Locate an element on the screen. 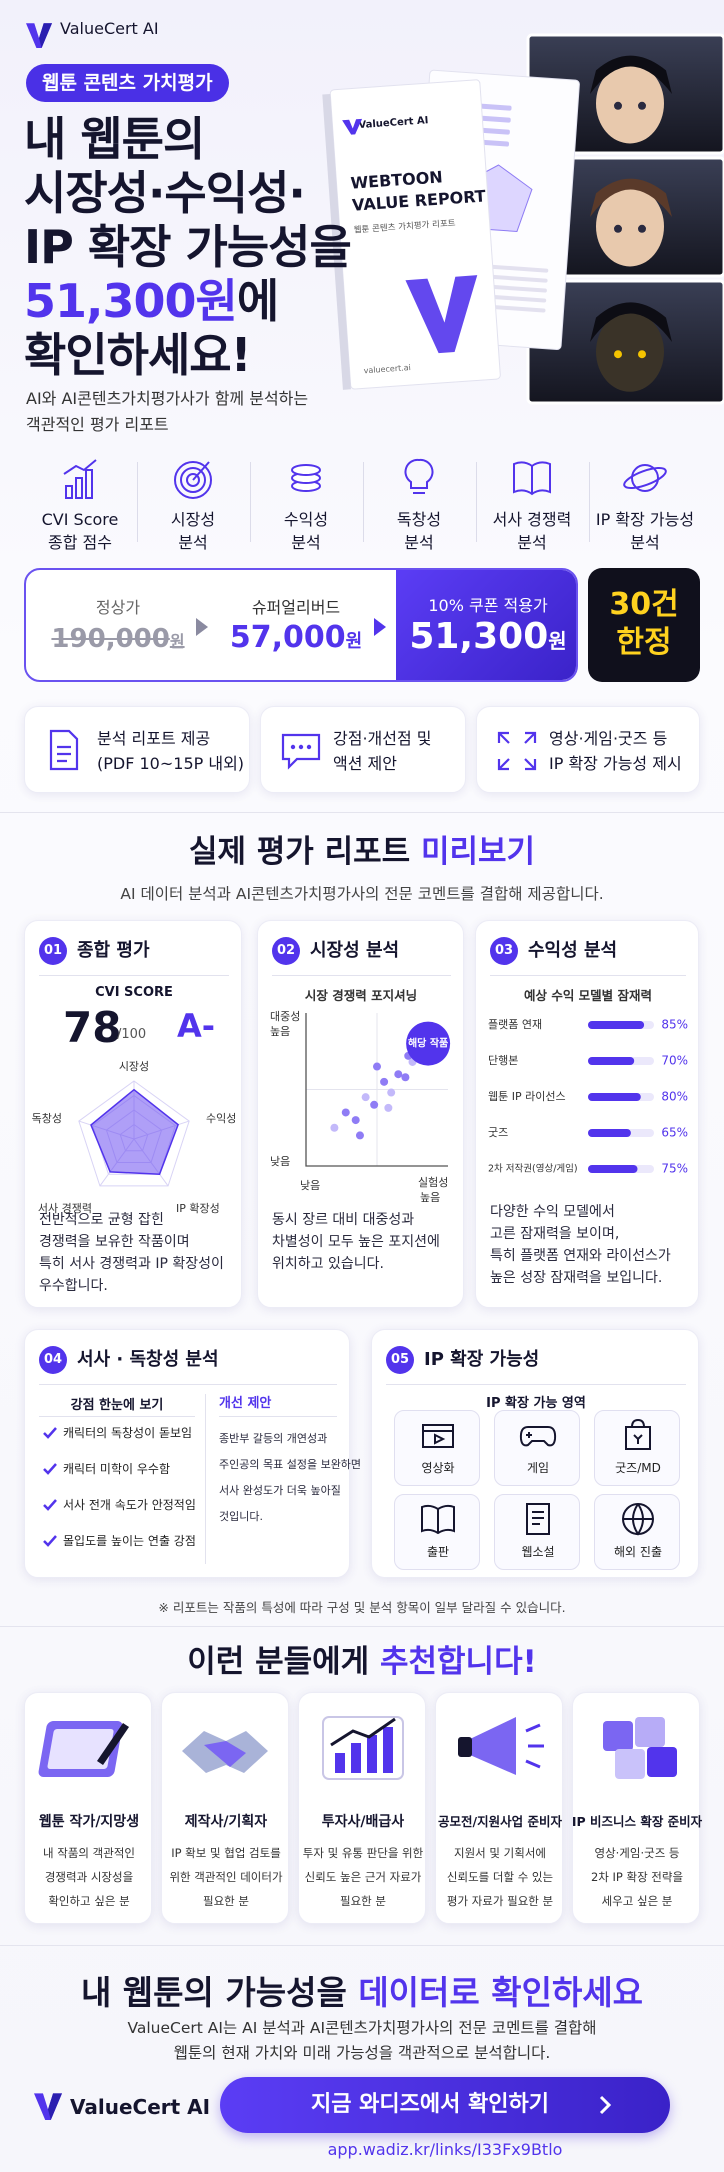  recommend-text: 경쟁력과 시장성을 is located at coordinates (89, 1877).